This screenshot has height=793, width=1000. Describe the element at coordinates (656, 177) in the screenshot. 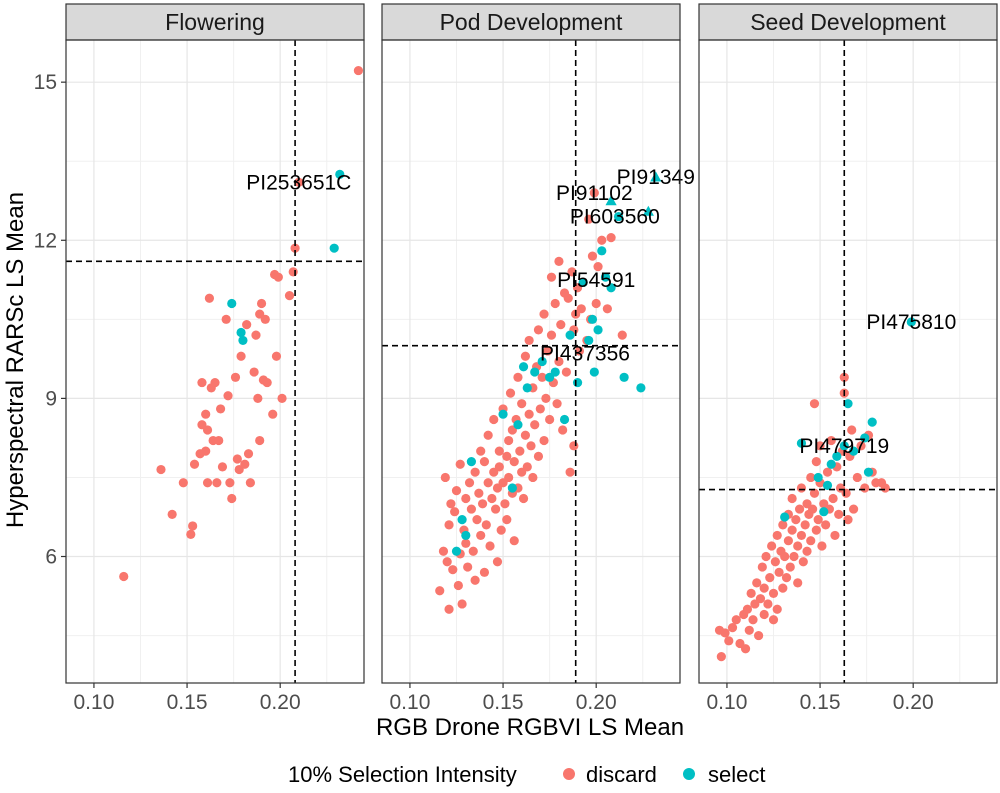

I see `point-label: PI91349` at that location.